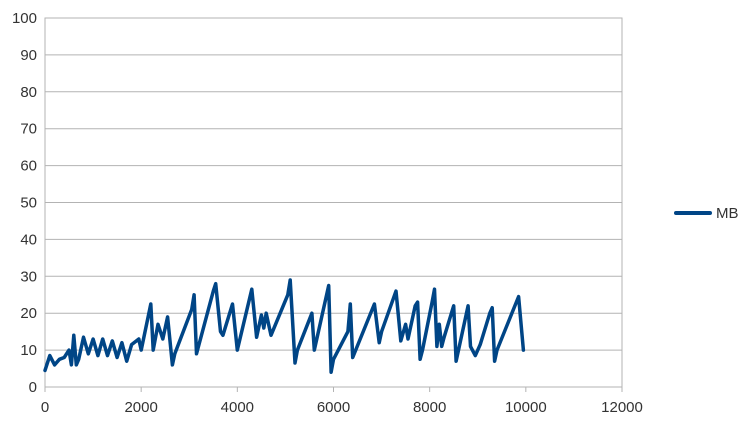 Image resolution: width=756 pixels, height=425 pixels. What do you see at coordinates (28, 92) in the screenshot?
I see `y-tick-label: 80` at bounding box center [28, 92].